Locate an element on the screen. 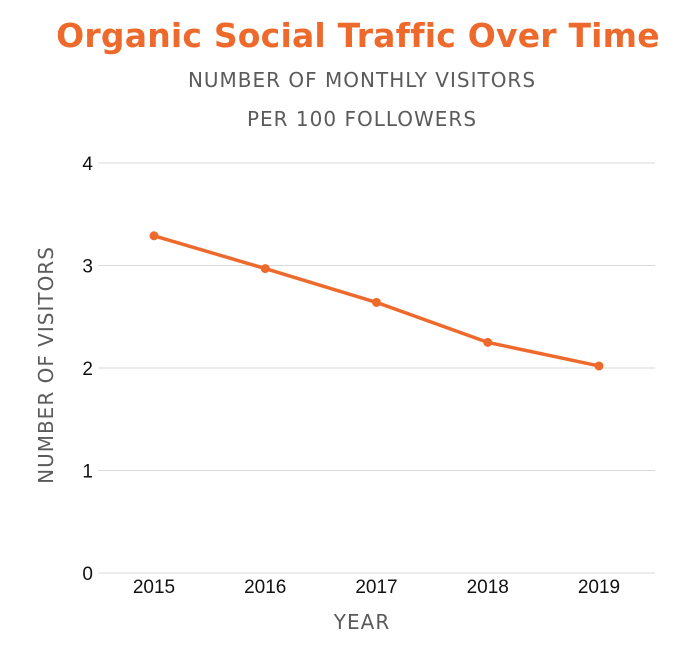 The width and height of the screenshot is (700, 656). y-tick-label: 2 is located at coordinates (87, 369).